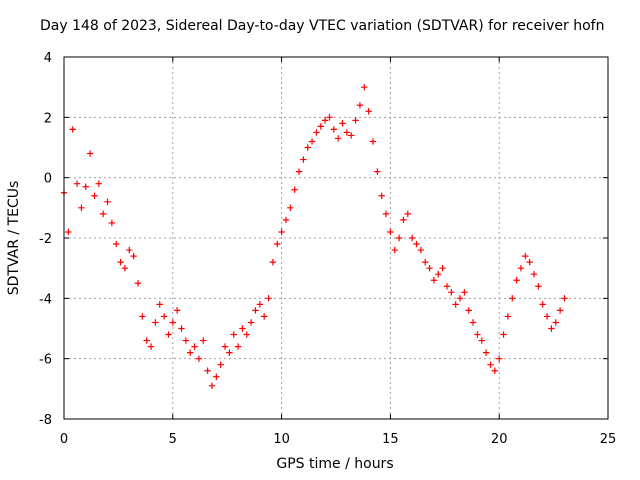 The height and width of the screenshot is (480, 640). I want to click on y-tick-label: -8, so click(45, 420).